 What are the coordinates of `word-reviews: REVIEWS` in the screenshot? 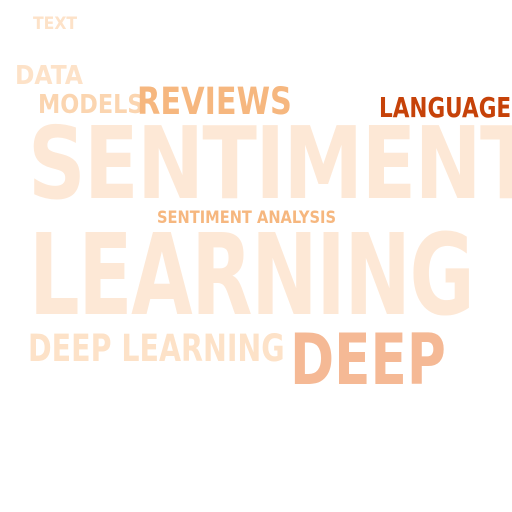 It's located at (214, 101).